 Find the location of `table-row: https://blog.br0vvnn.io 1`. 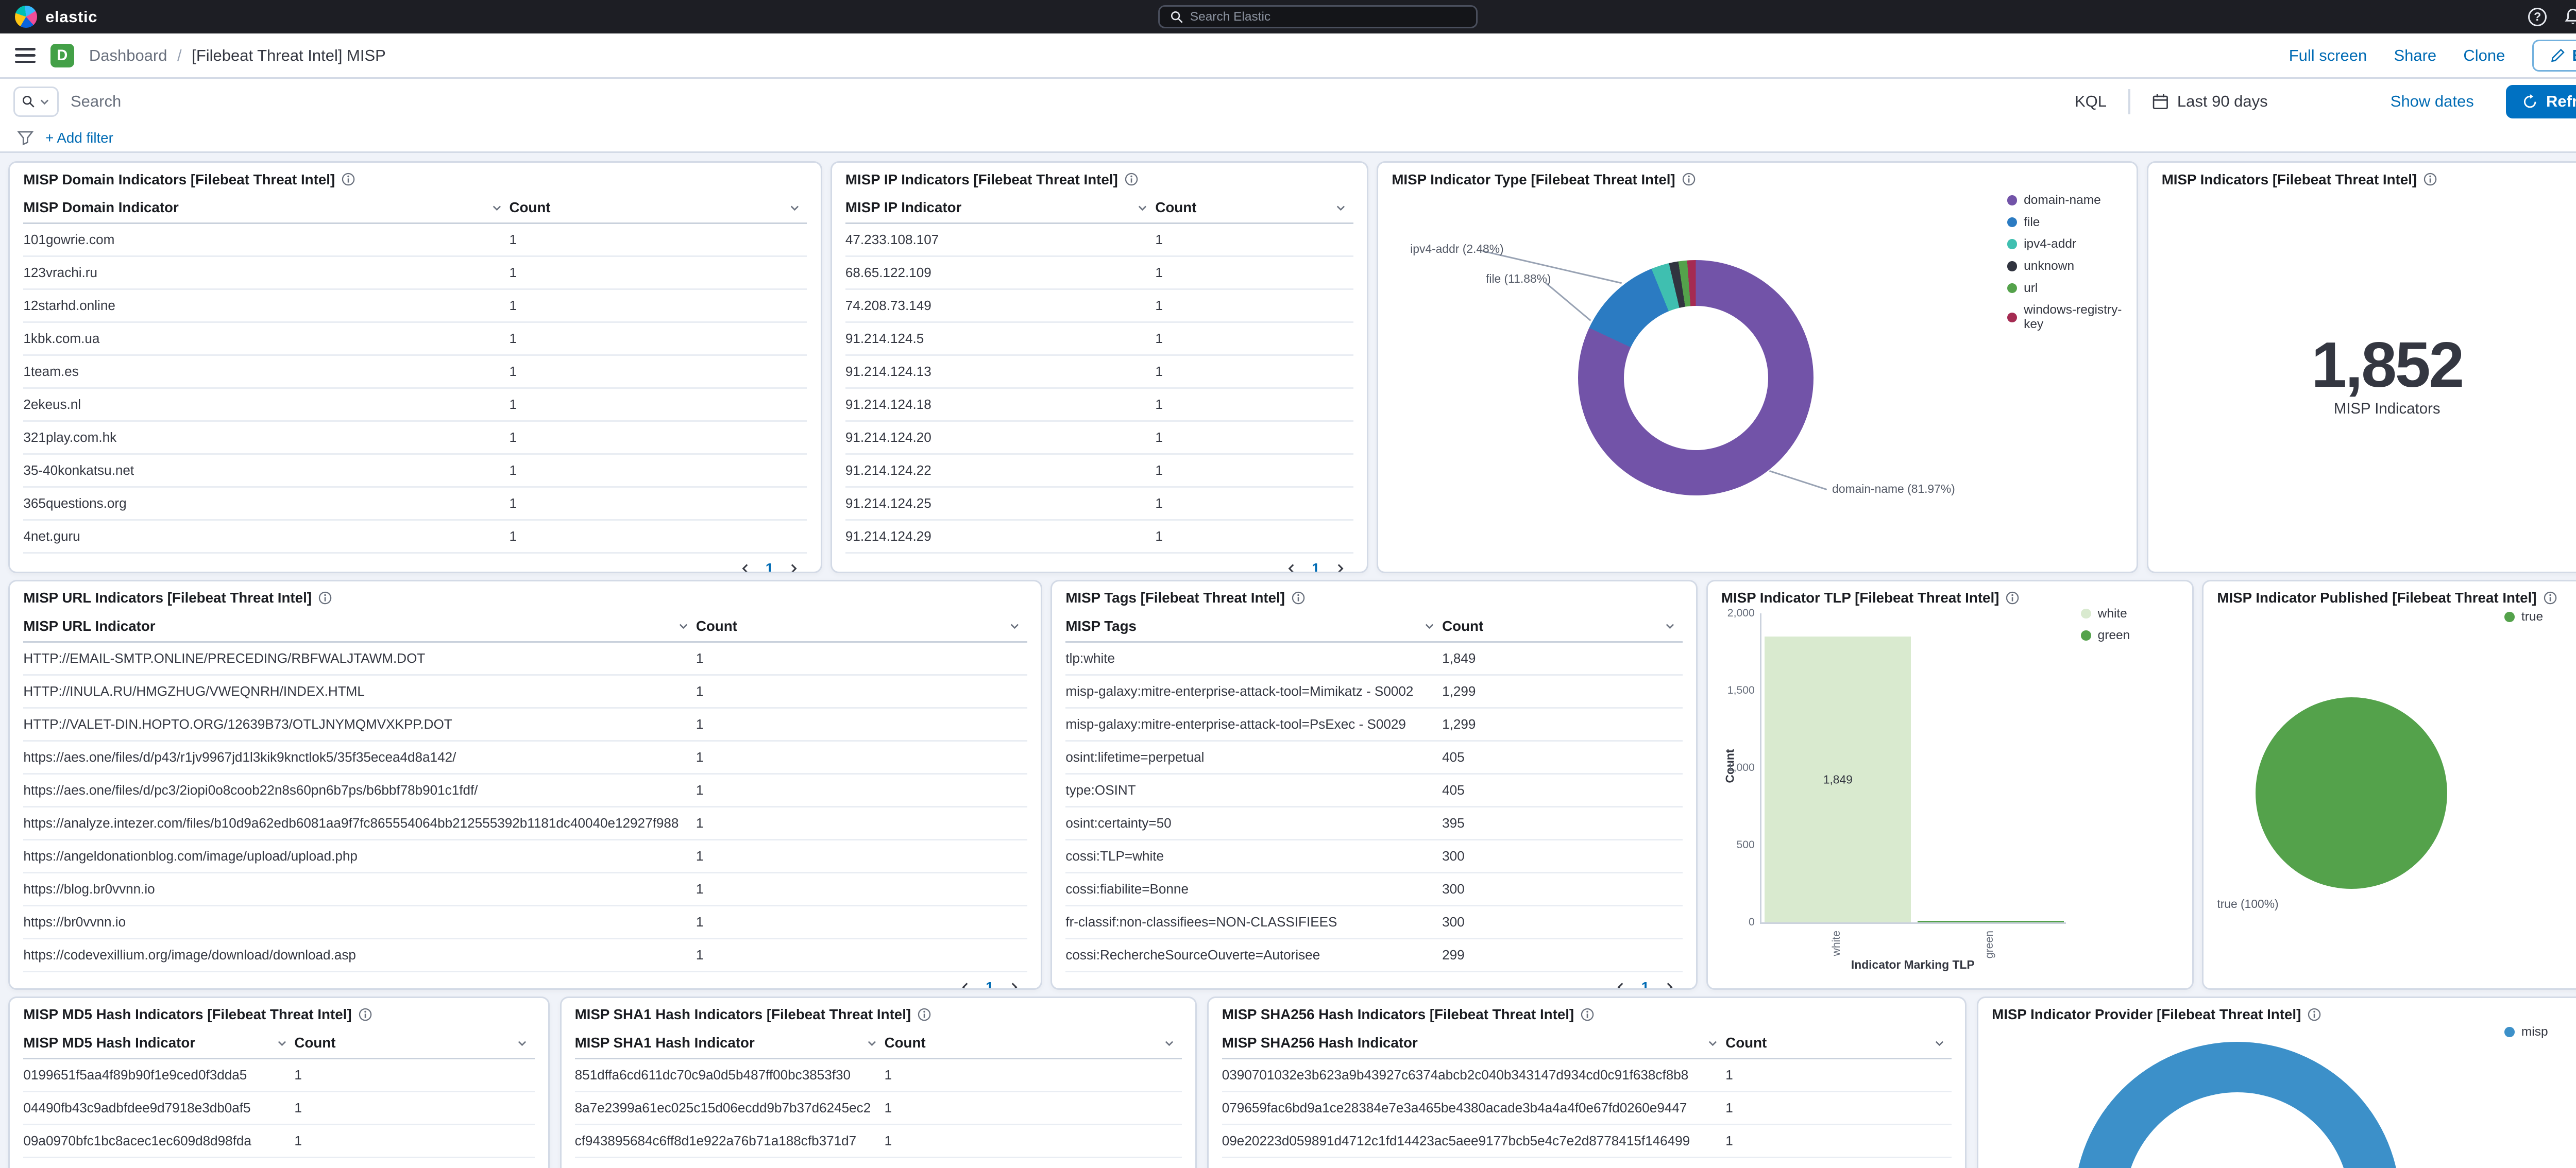

table-row: https://blog.br0vvnn.io 1 is located at coordinates (525, 889).